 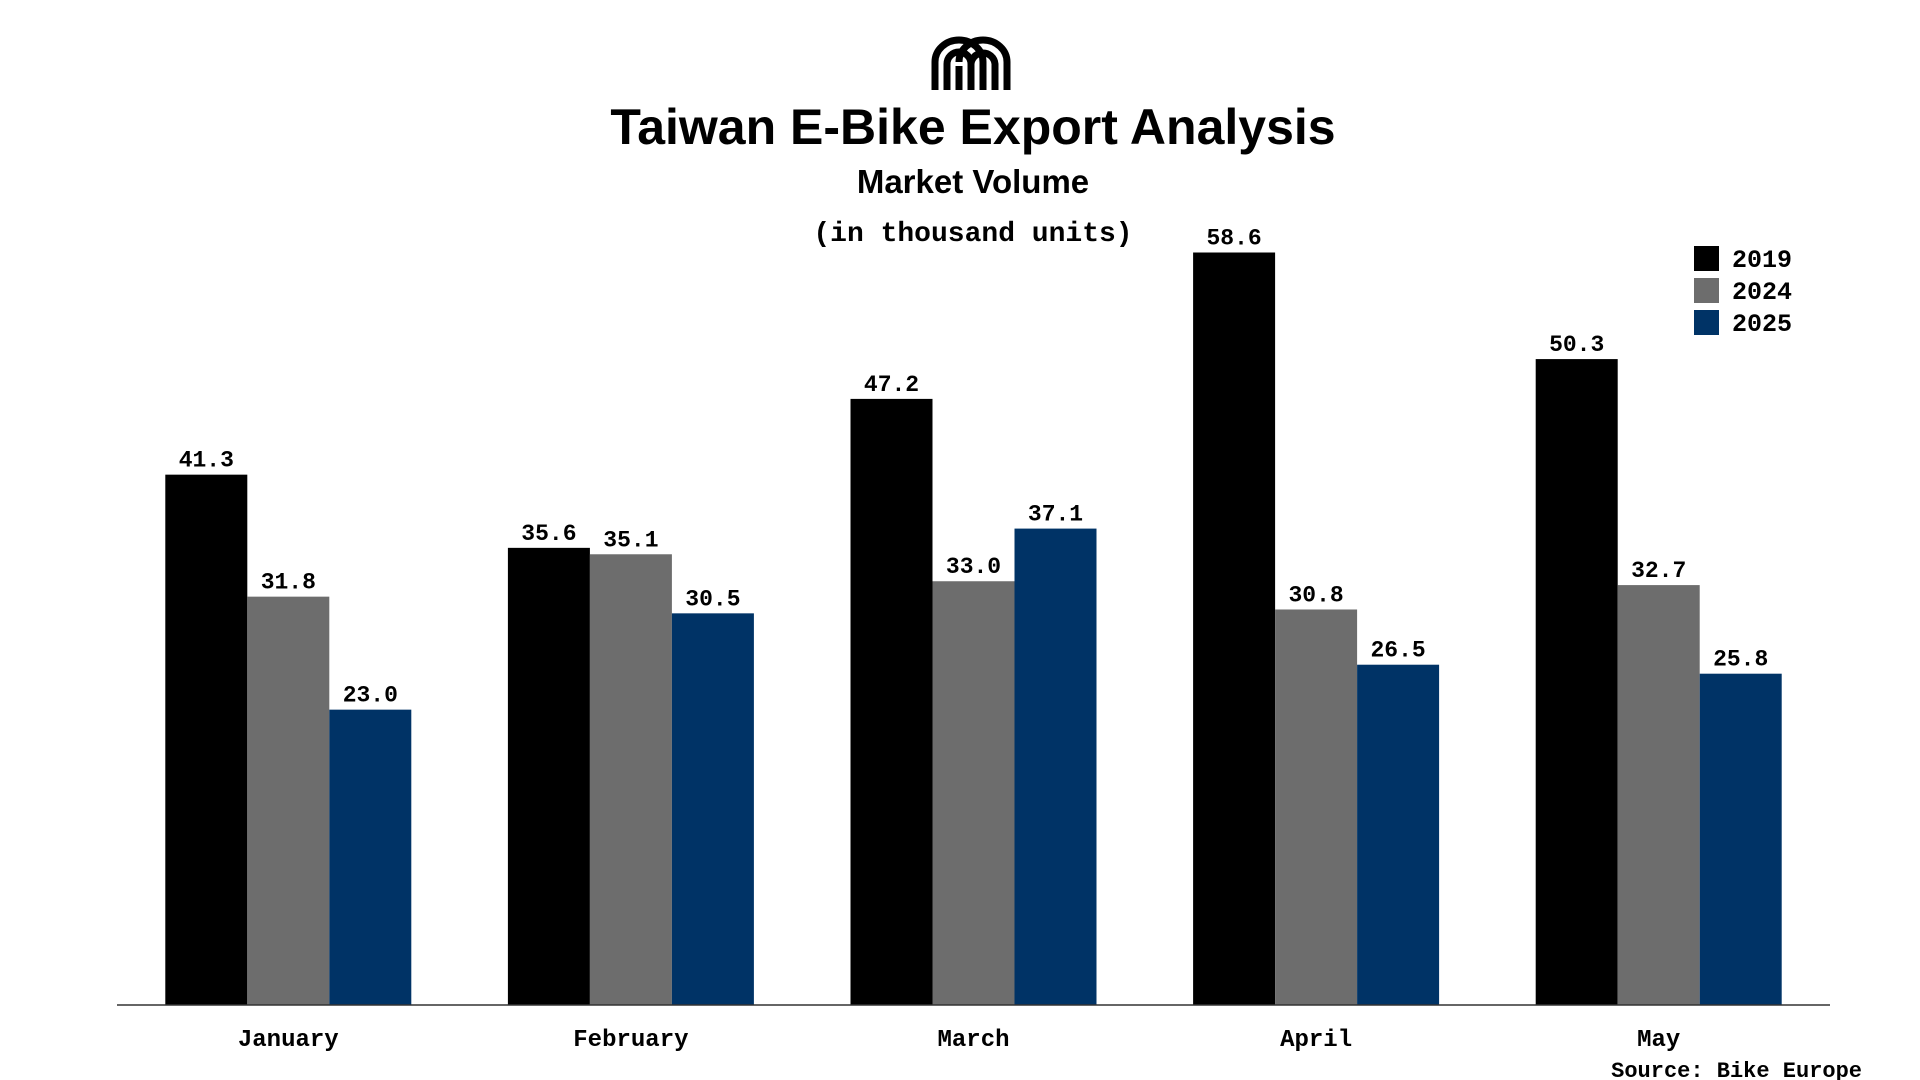 I want to click on x-tick-may: May, so click(x=1658, y=1040).